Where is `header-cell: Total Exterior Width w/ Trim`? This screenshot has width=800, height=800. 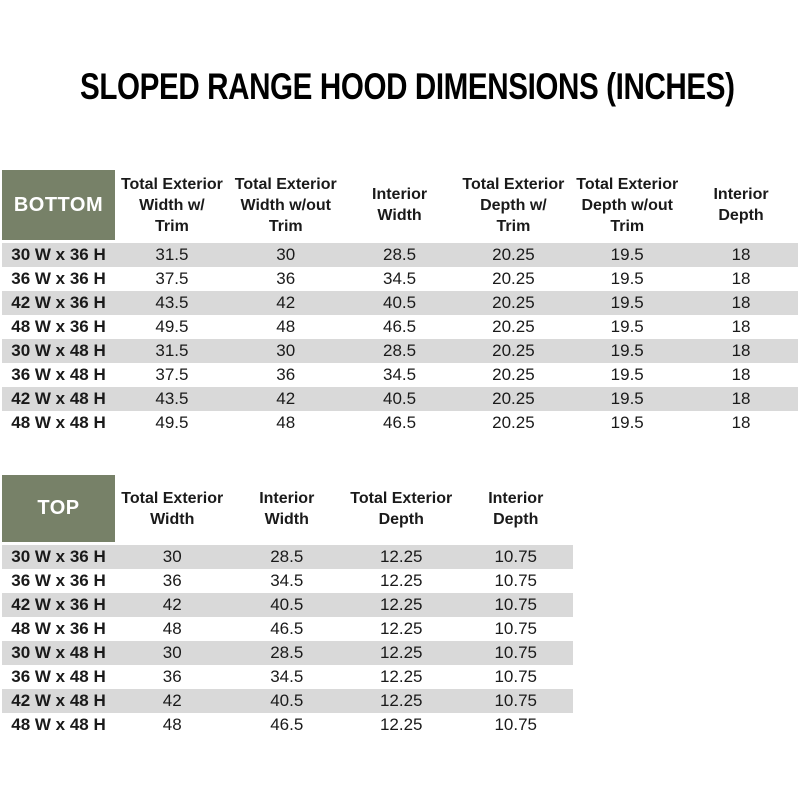
header-cell: Total Exterior Width w/ Trim is located at coordinates (171, 205).